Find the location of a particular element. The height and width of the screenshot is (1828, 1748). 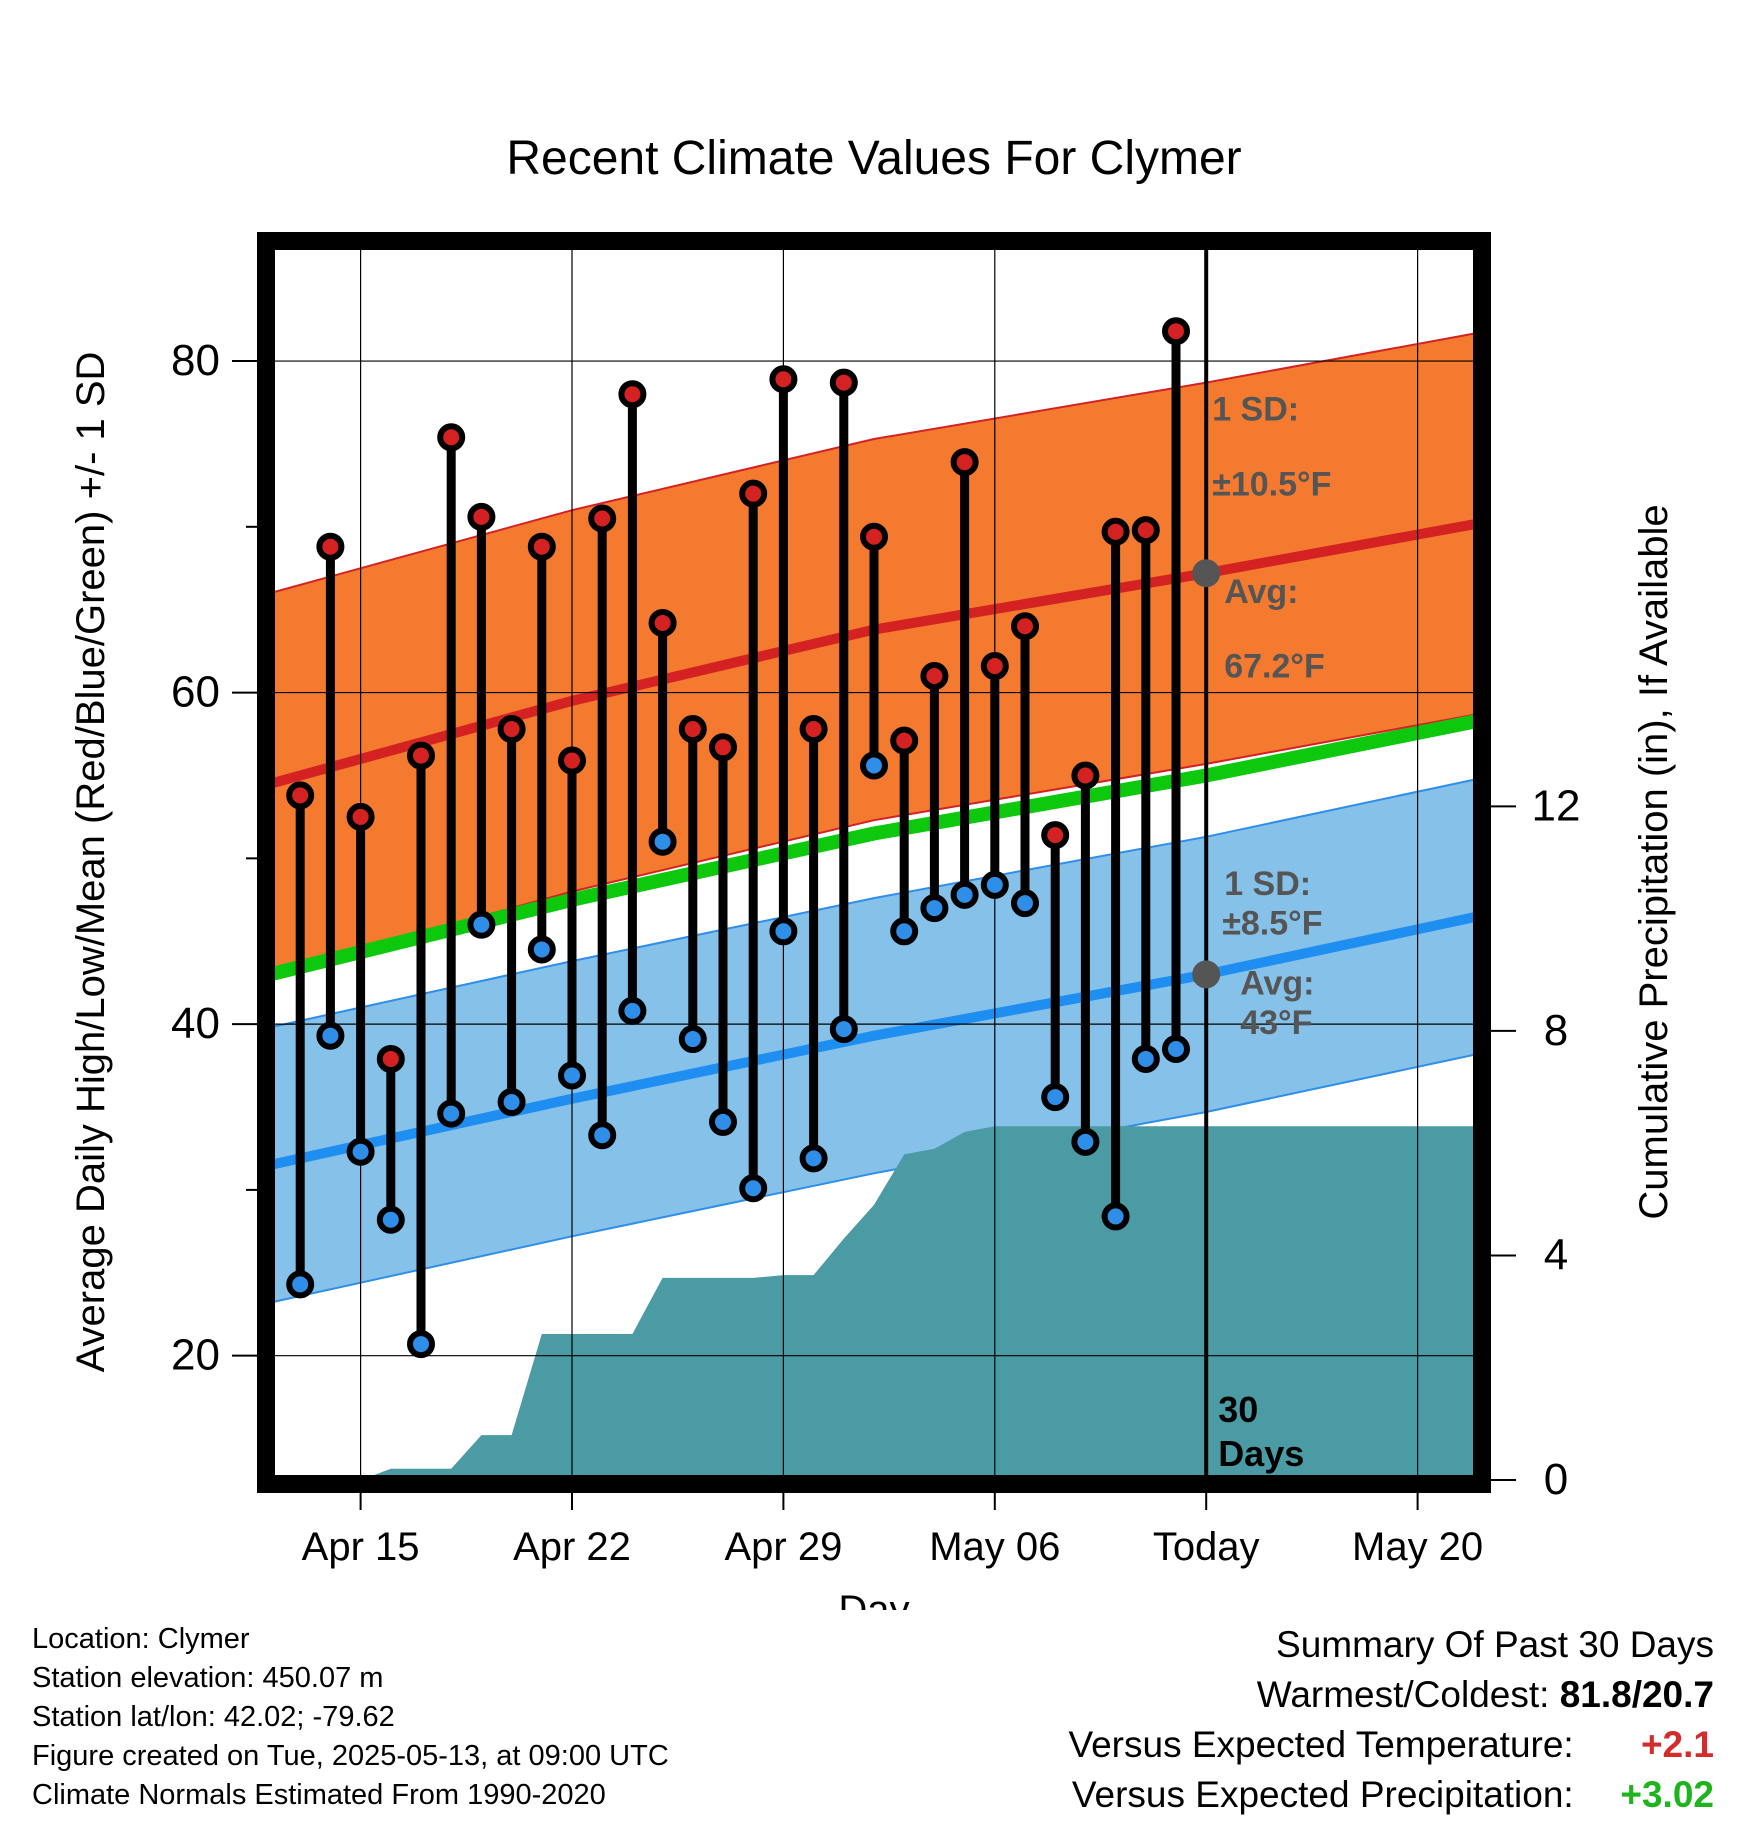

high-sd-label: 1 SD: is located at coordinates (1255, 410).